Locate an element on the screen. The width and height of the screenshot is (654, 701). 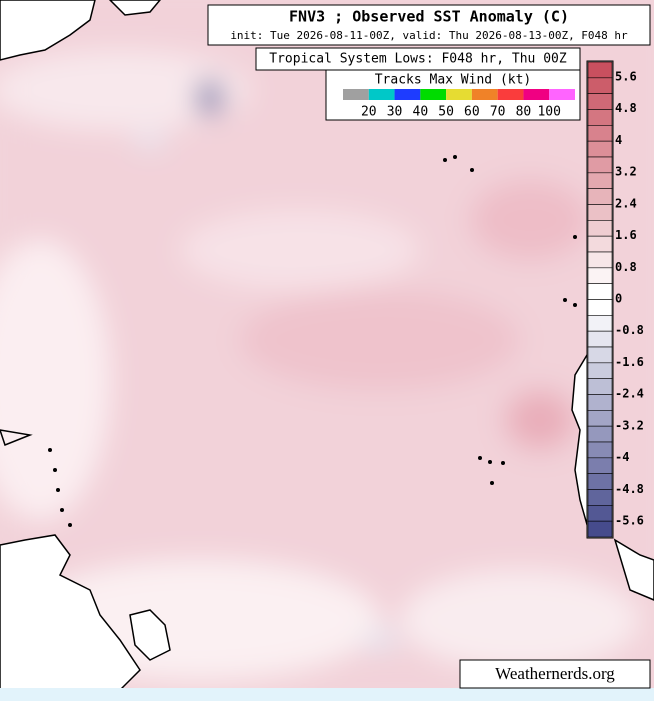
colorbar-label: 4.8 is located at coordinates (626, 108).